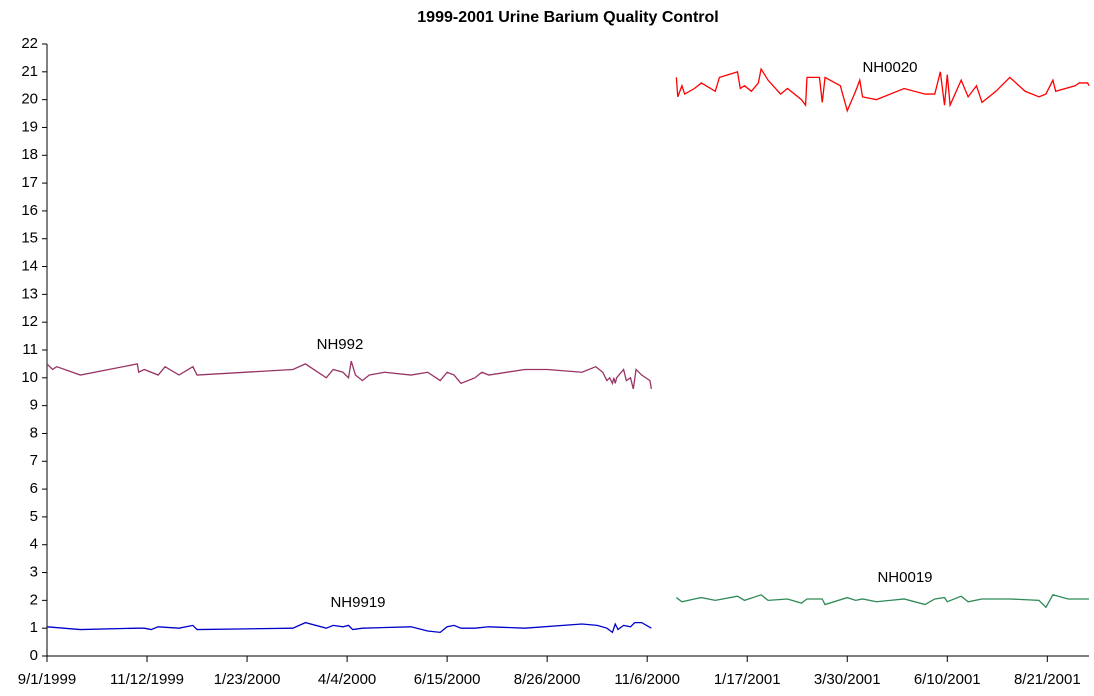 The height and width of the screenshot is (696, 1094). I want to click on chart-title: 1999-2001 Urine Barium Quality Control, so click(567, 17).